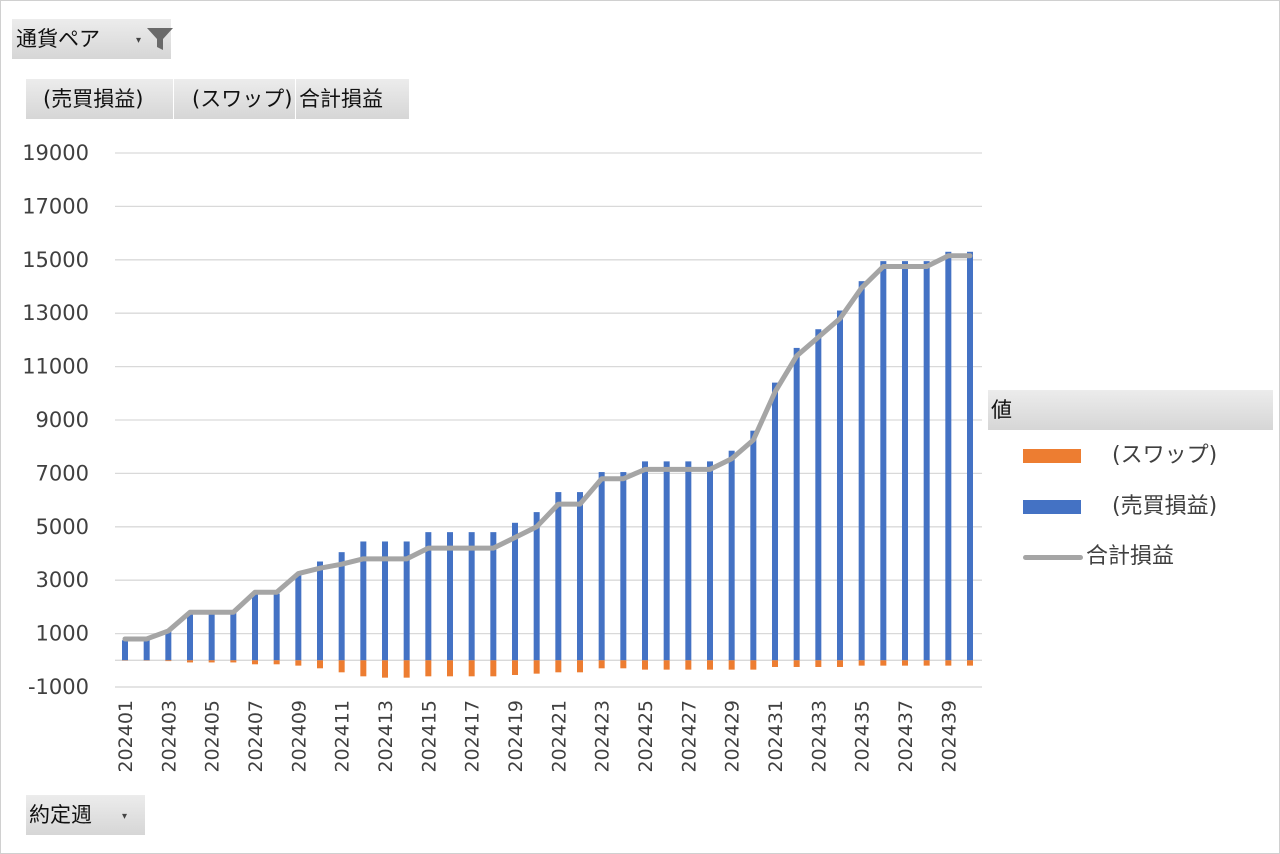  I want to click on legend-field-label: (売買損益), so click(93, 99).